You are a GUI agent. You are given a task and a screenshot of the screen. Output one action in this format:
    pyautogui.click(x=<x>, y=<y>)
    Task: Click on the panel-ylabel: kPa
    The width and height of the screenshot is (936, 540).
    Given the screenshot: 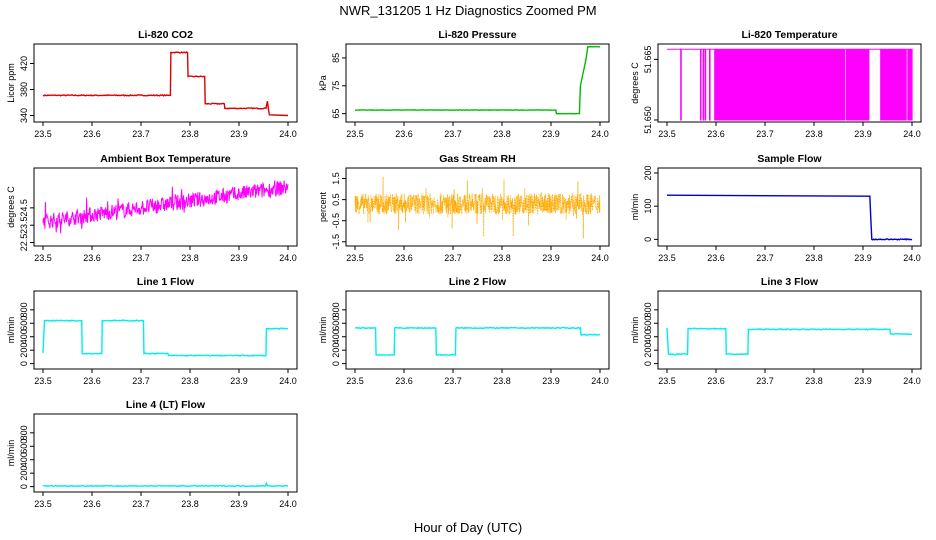 What is the action you would take?
    pyautogui.click(x=323, y=83)
    